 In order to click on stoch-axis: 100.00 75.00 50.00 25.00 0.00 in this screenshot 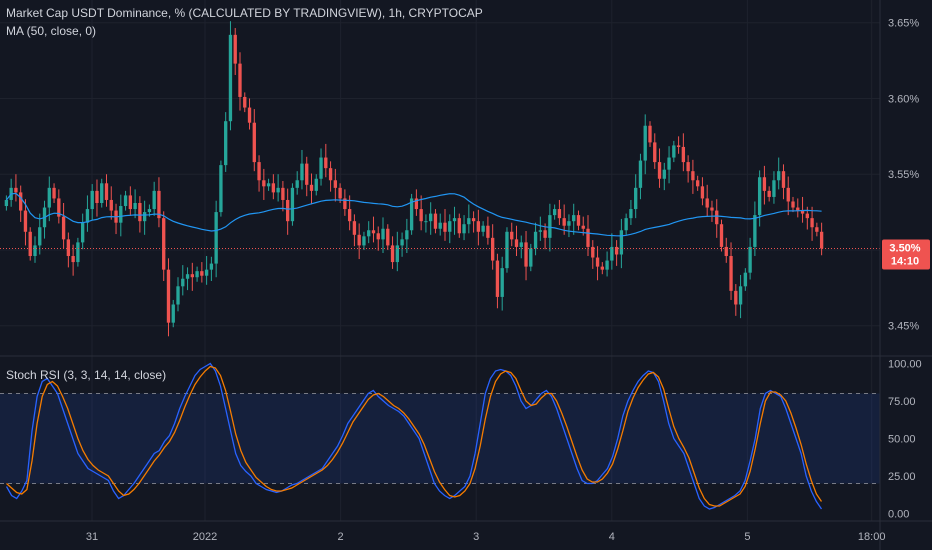, I will do `click(905, 440)`.